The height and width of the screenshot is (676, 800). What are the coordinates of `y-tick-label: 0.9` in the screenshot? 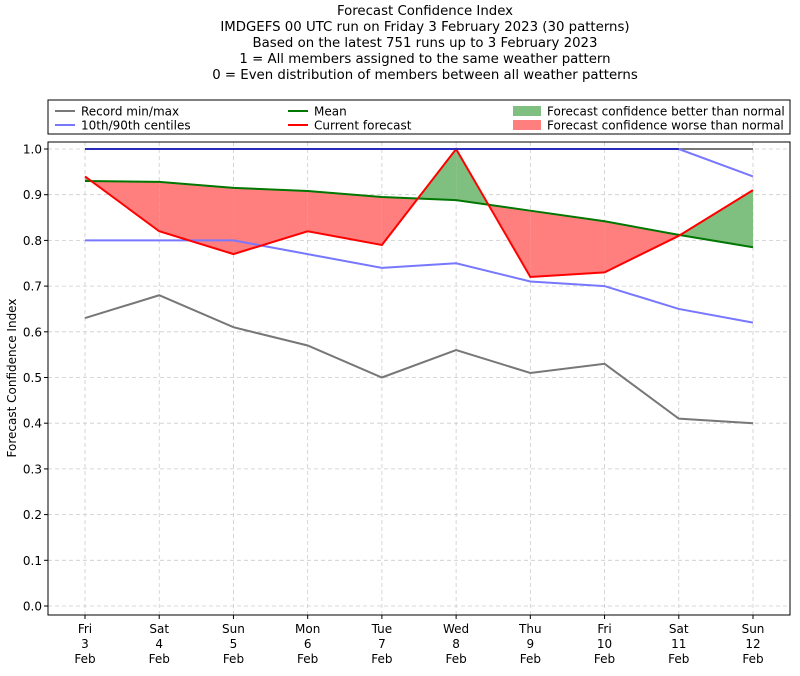 It's located at (32, 195).